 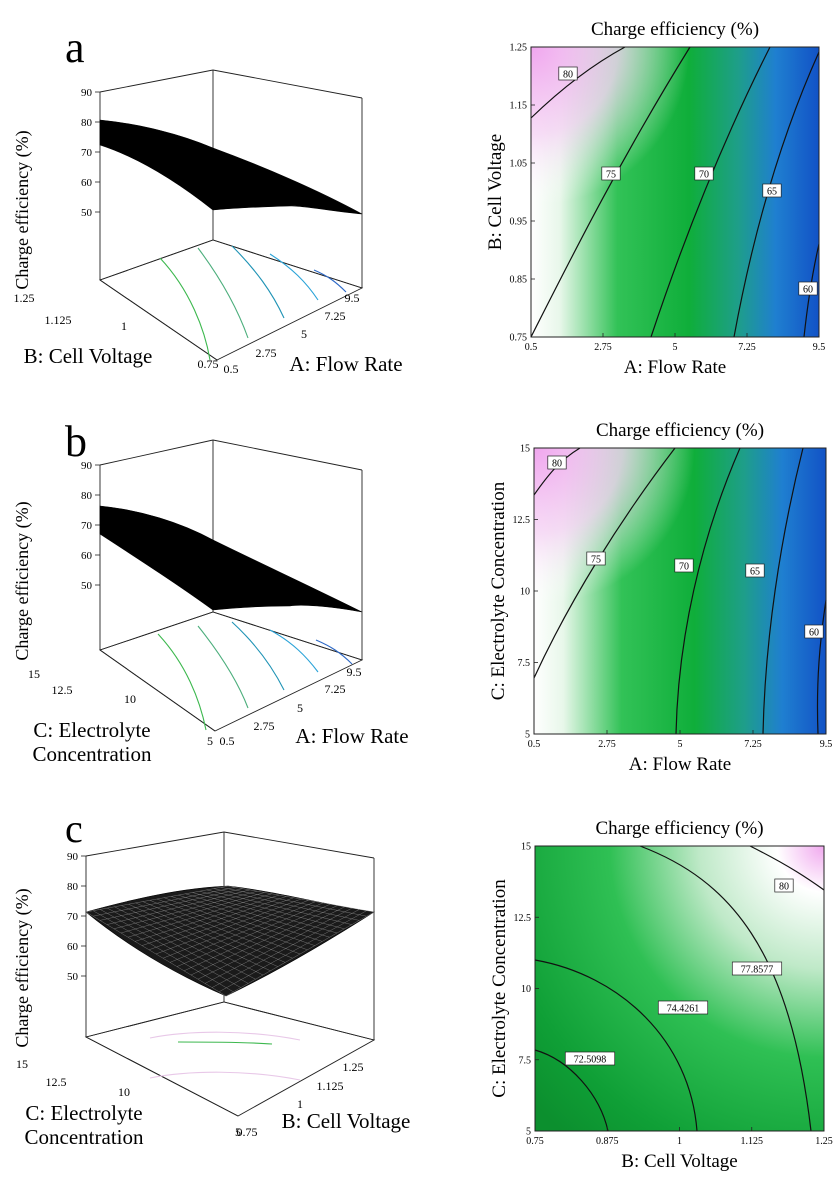 What do you see at coordinates (590, 1060) in the screenshot?
I see `contour-label: 72.5098` at bounding box center [590, 1060].